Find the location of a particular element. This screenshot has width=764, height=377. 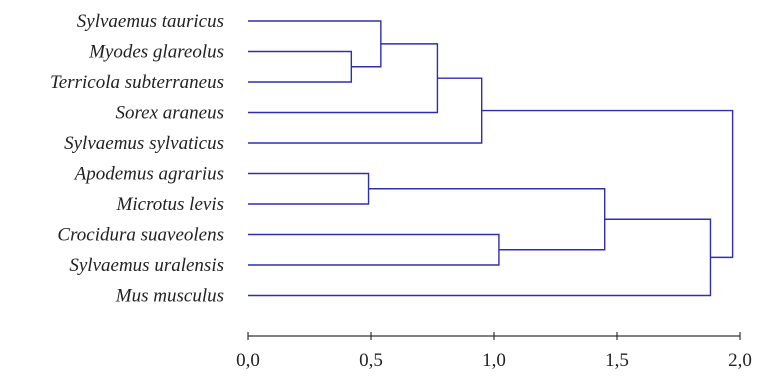

leaf-label: Mus musculus is located at coordinates (169, 296).